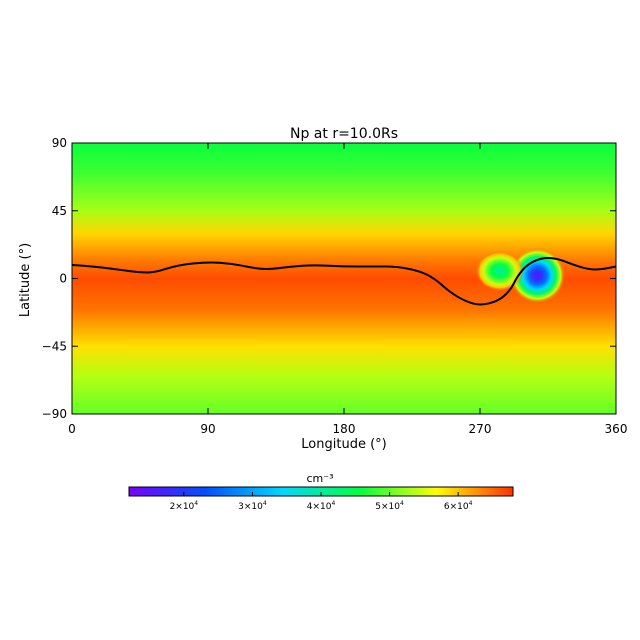  Describe the element at coordinates (72, 429) in the screenshot. I see `x-tick-label: 0` at that location.